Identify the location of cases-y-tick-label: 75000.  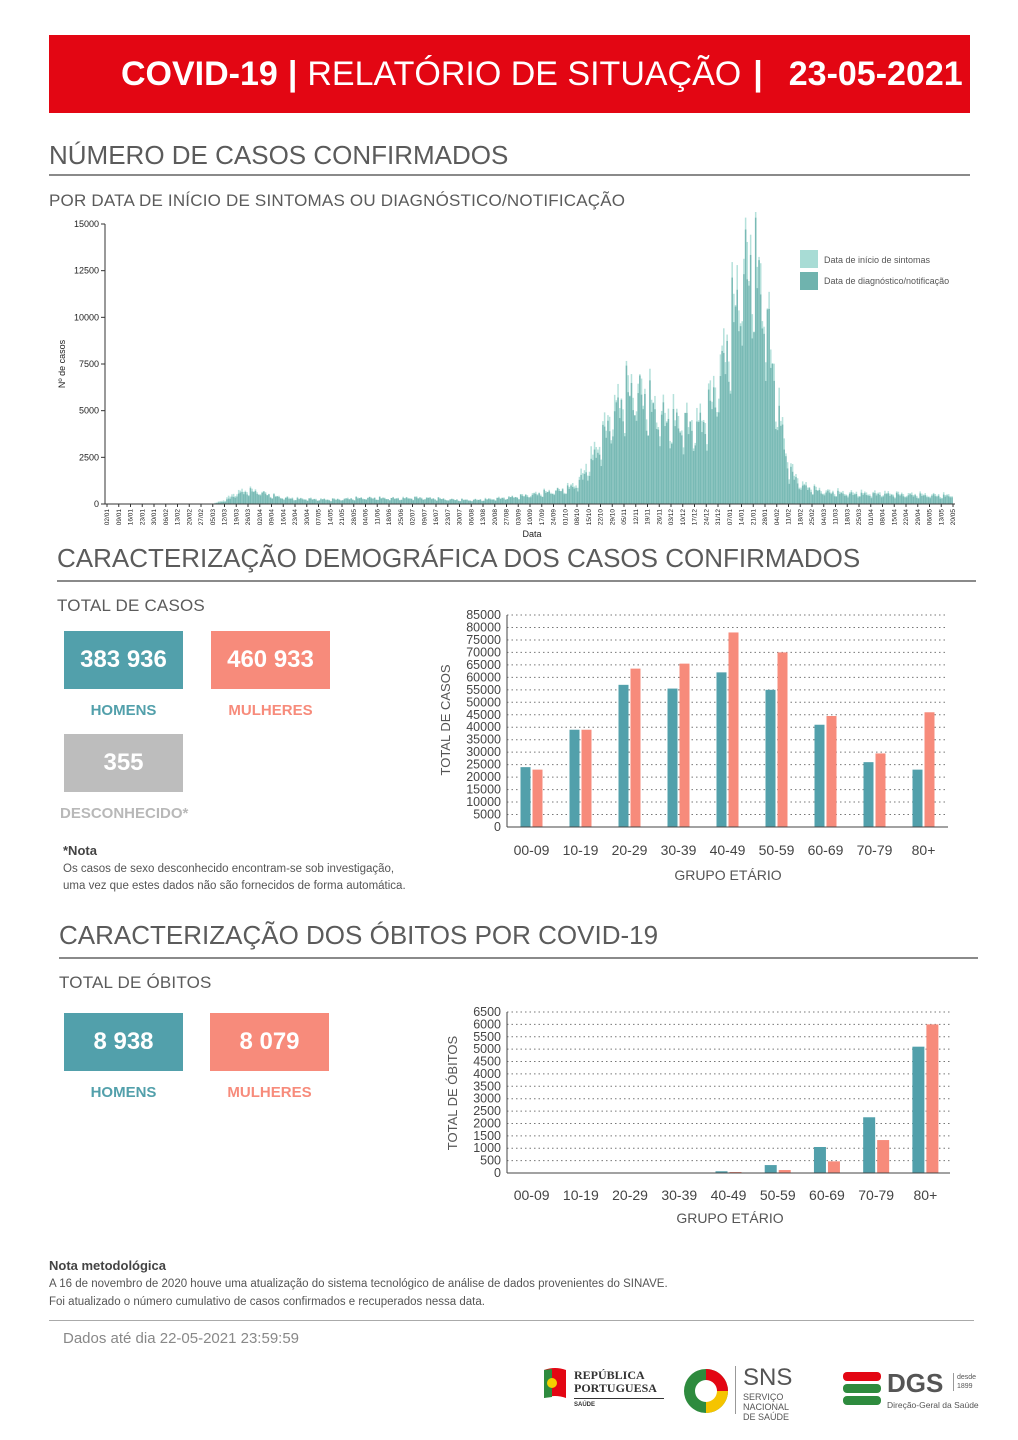
(483, 640).